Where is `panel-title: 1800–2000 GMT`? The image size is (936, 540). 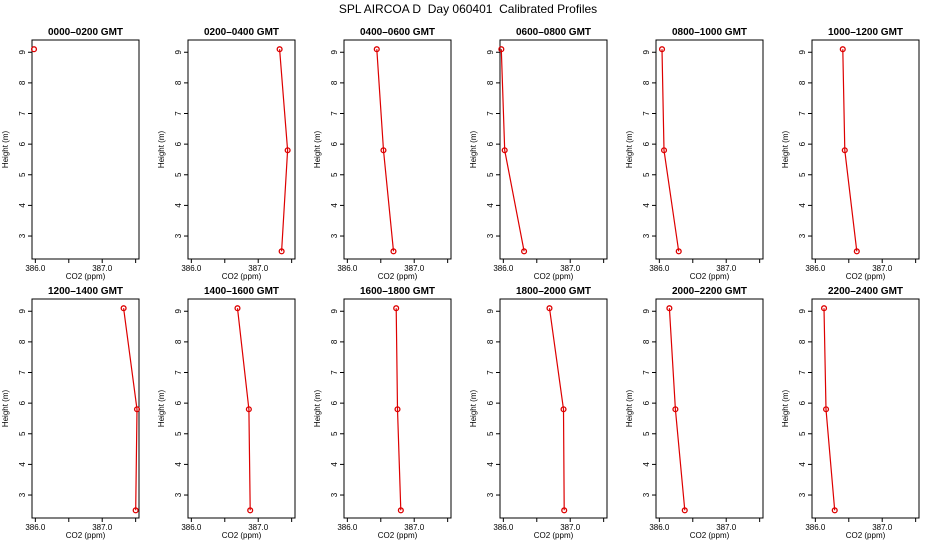
panel-title: 1800–2000 GMT is located at coordinates (553, 291).